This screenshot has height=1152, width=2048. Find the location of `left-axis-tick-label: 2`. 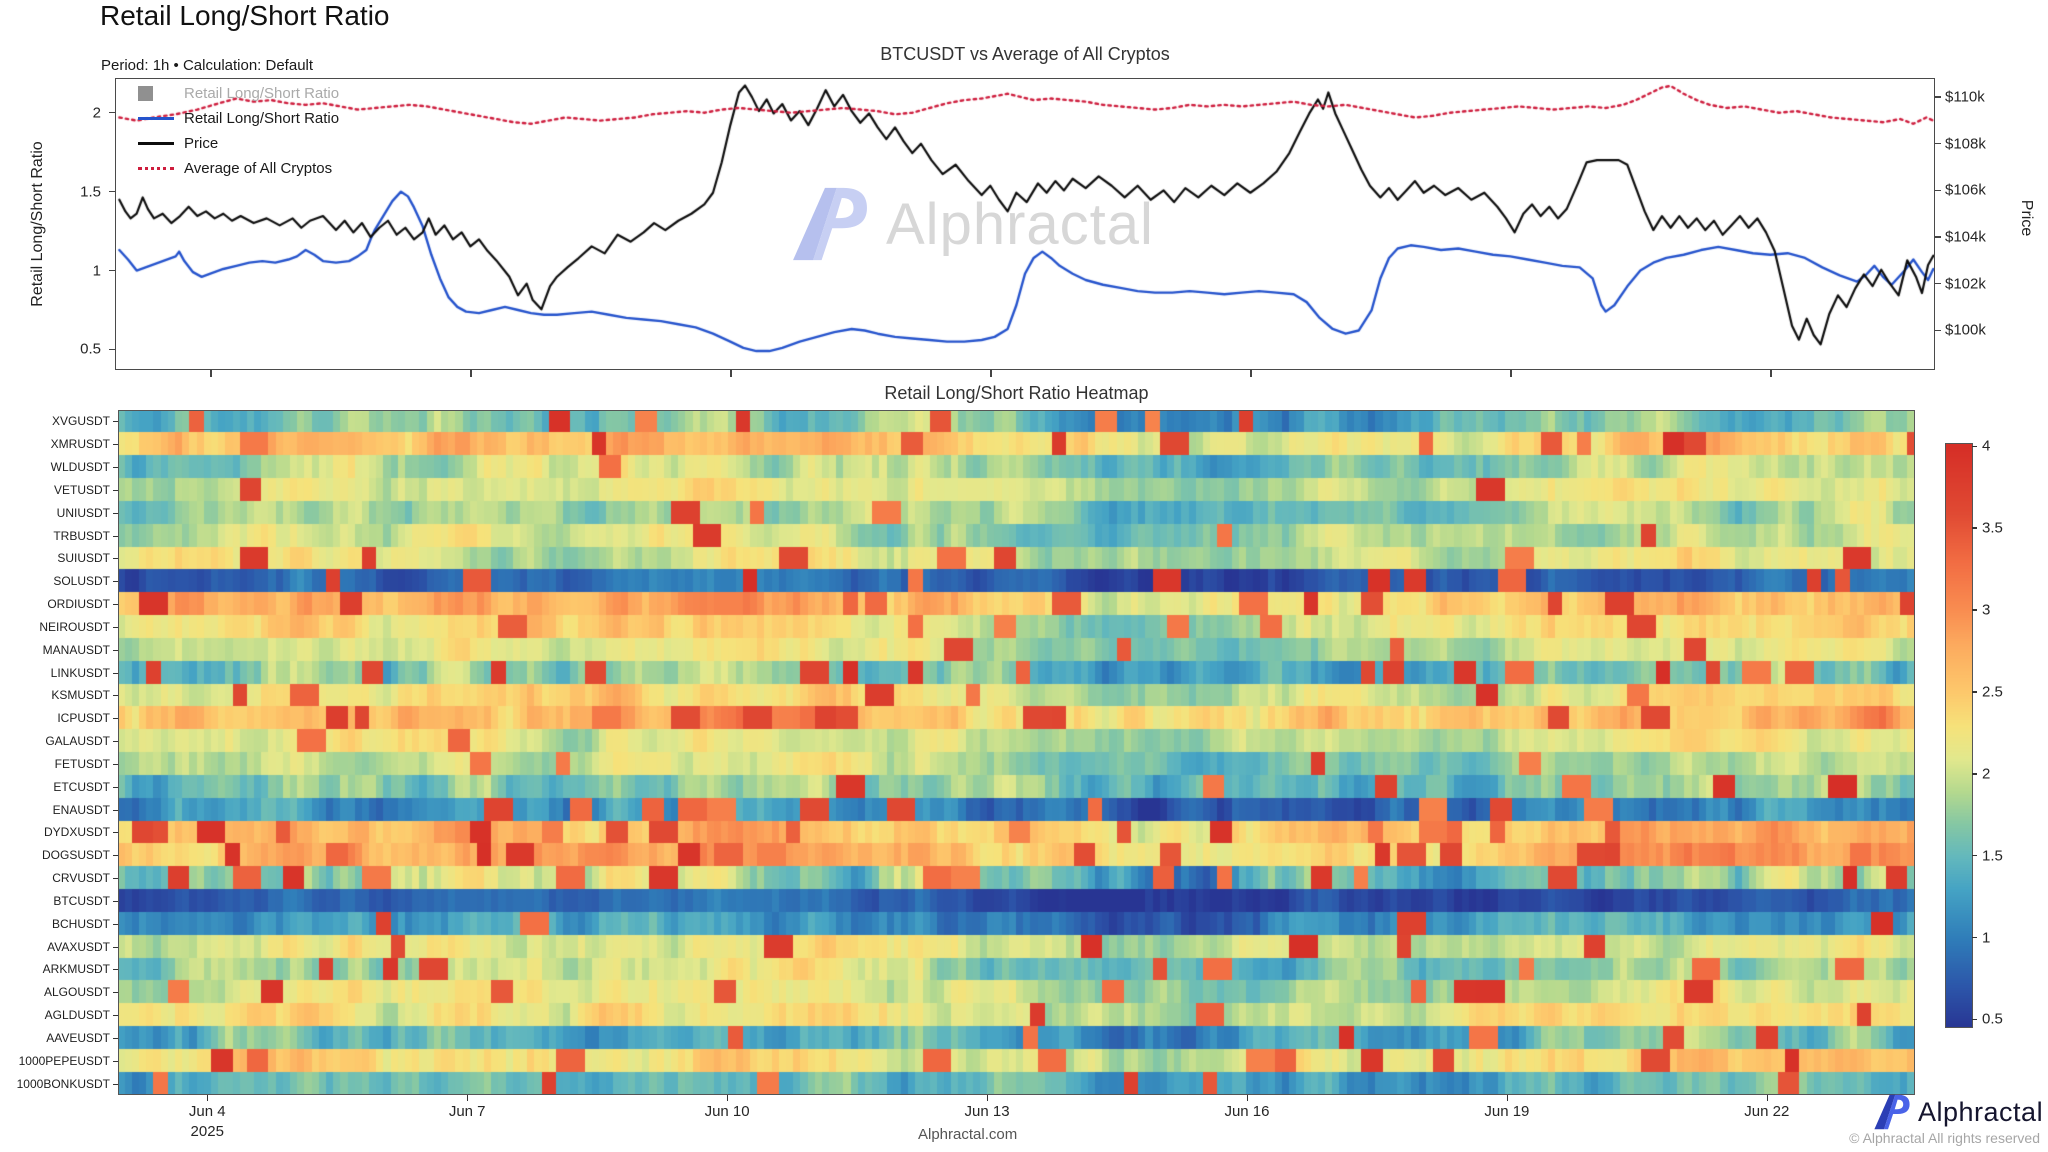

left-axis-tick-label: 2 is located at coordinates (96, 113).